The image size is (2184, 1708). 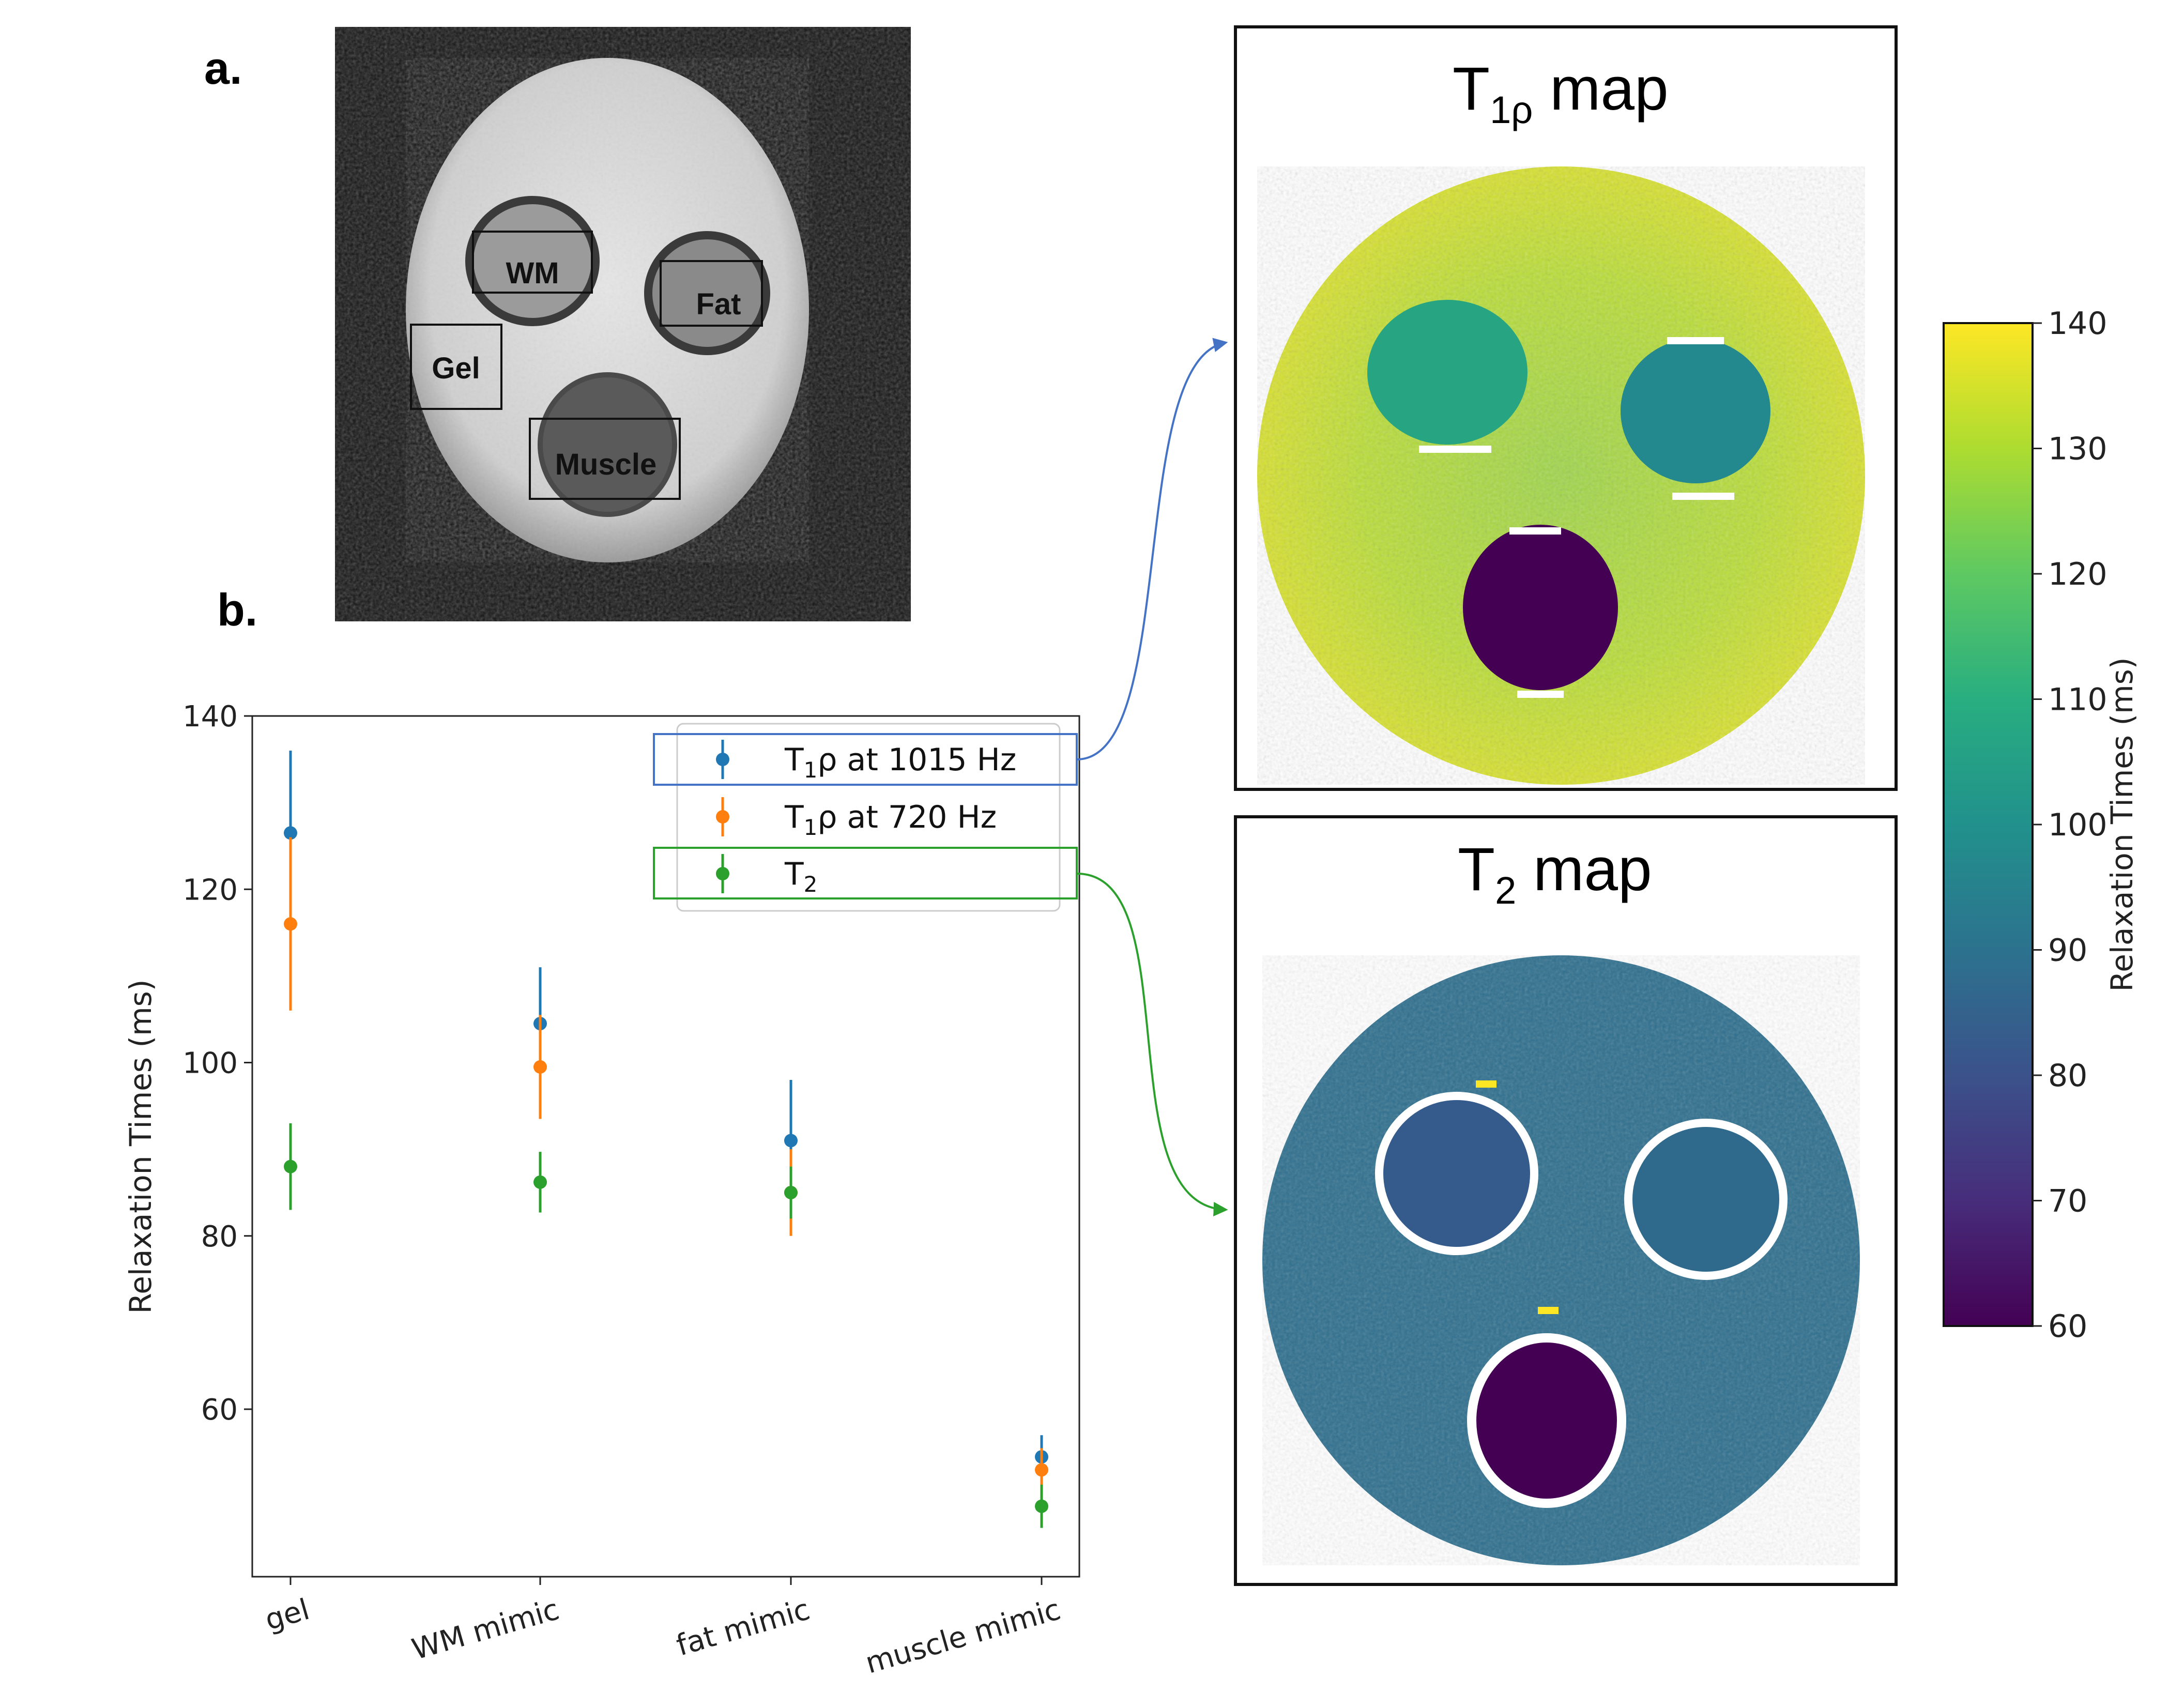 I want to click on colorbar-tick-label: 130, so click(x=2077, y=449).